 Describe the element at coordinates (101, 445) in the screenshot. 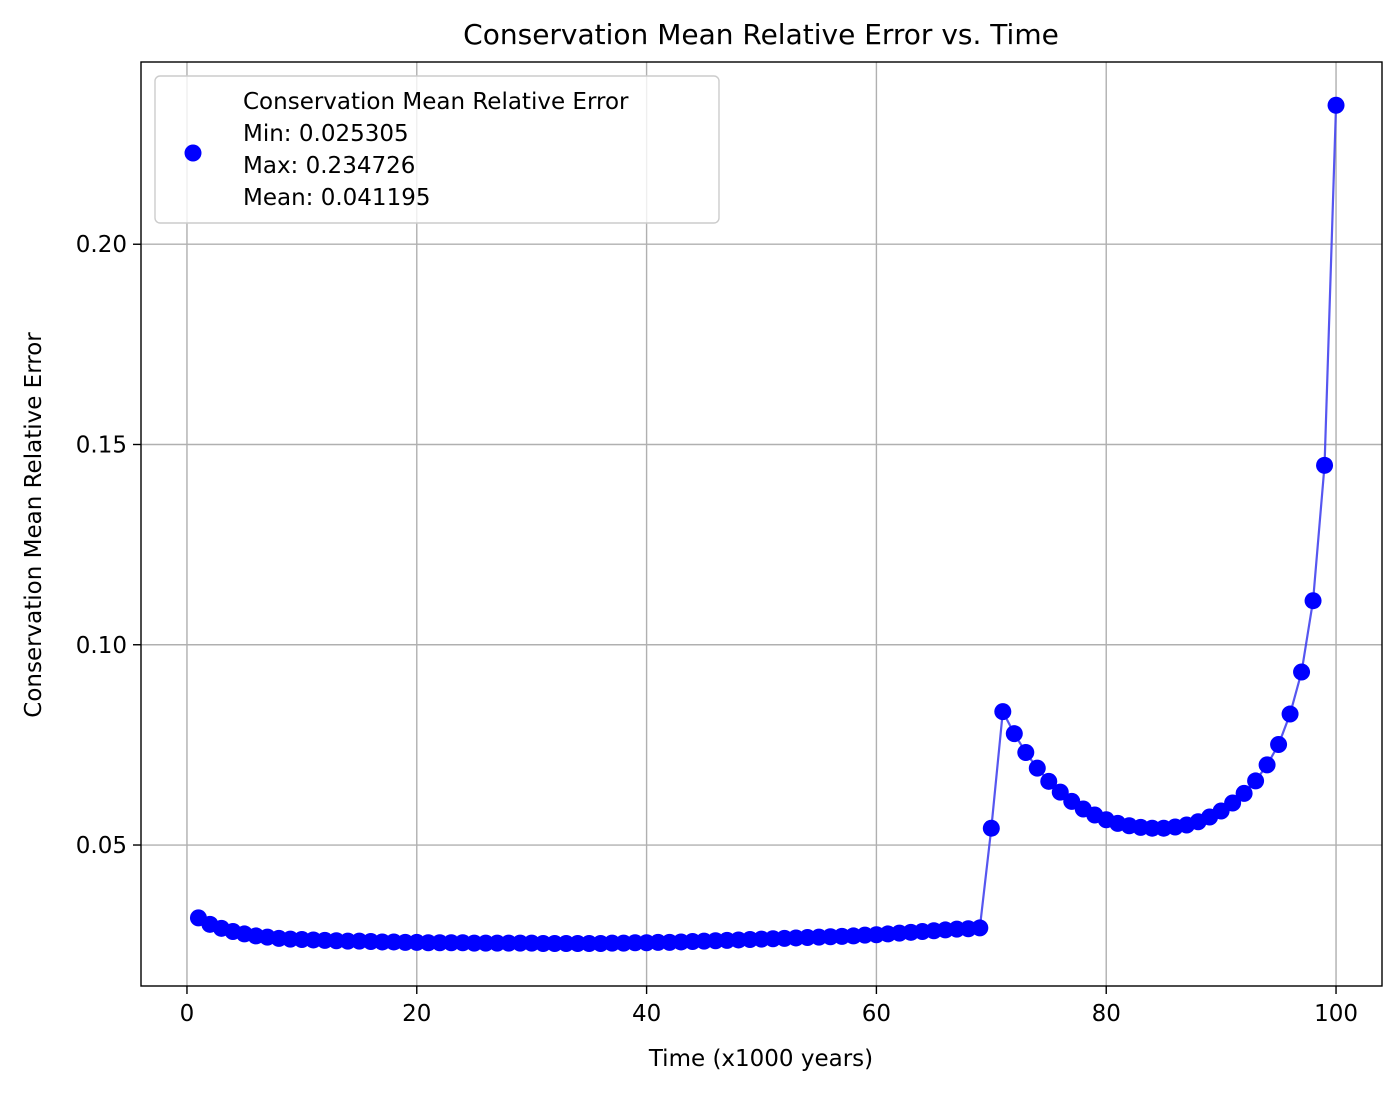

I see `y-tick-label: 0.15` at that location.